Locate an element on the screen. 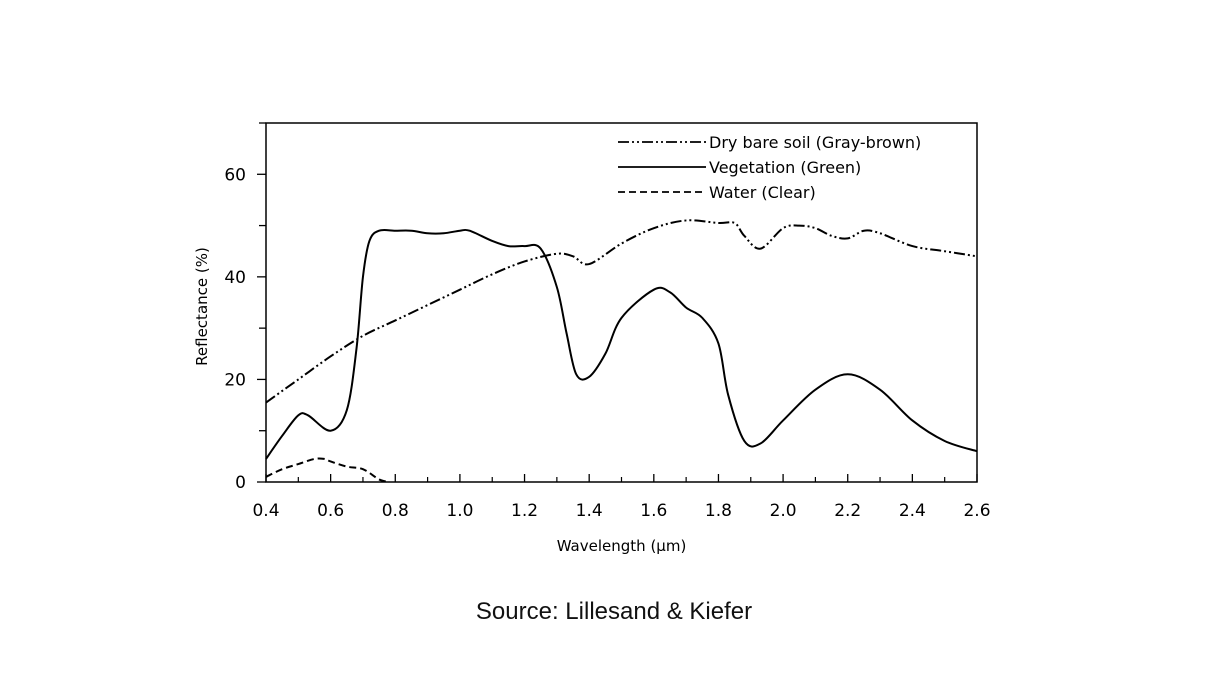 The height and width of the screenshot is (676, 1228). x-tick-label: 1.6 is located at coordinates (653, 511).